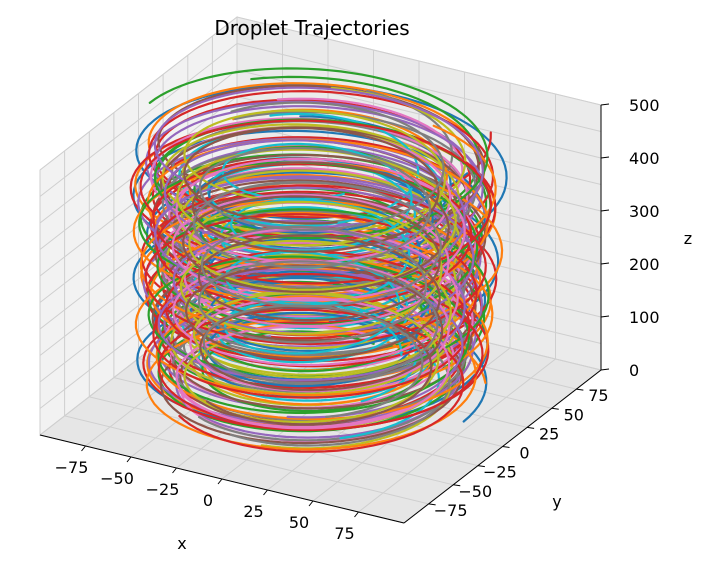 Image resolution: width=705 pixels, height=576 pixels. I want to click on y-tick-label: −75, so click(451, 510).